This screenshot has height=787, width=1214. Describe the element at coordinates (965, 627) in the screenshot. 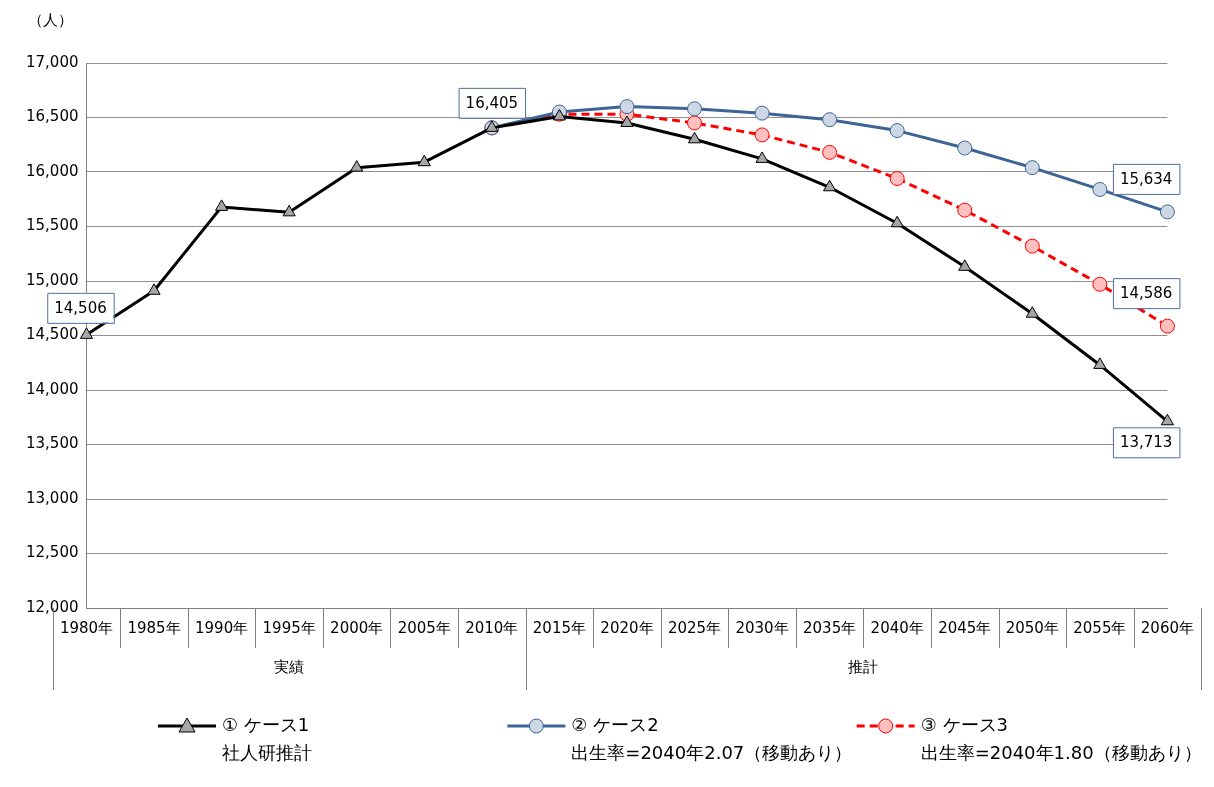

I see `x-tick-label: 2045年` at that location.